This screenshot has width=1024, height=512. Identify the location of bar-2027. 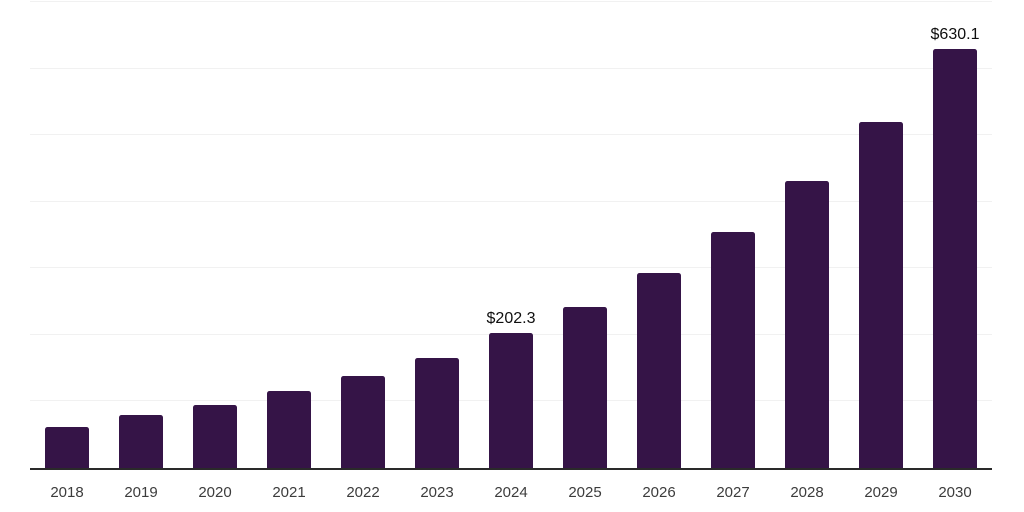
(733, 349).